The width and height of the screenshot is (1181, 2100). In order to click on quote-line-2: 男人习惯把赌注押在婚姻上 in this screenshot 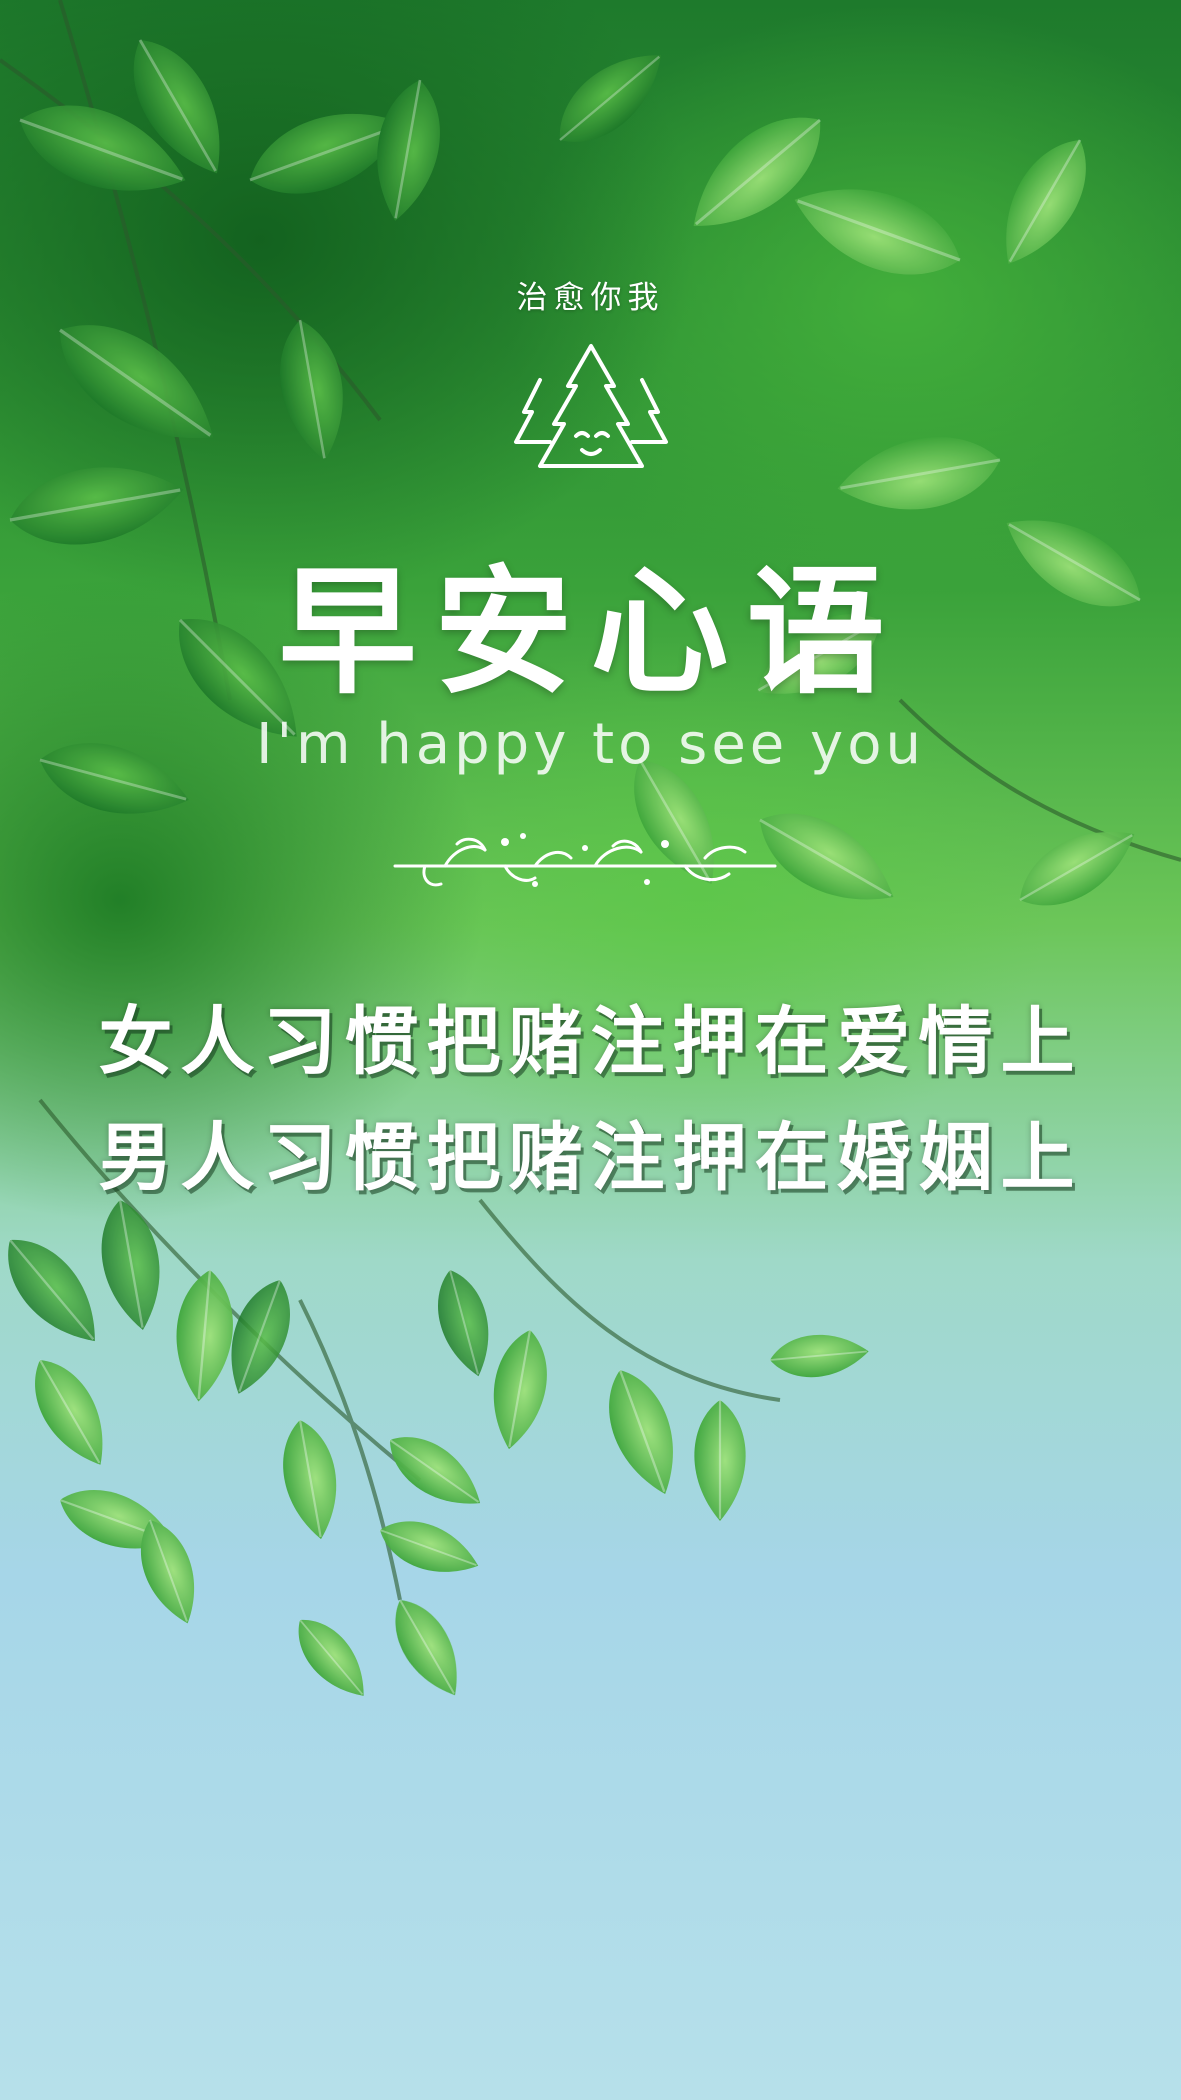, I will do `click(590, 1158)`.